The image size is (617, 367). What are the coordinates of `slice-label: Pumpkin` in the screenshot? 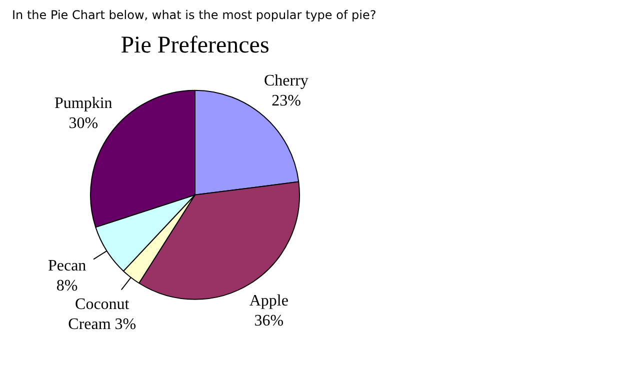 It's located at (83, 103).